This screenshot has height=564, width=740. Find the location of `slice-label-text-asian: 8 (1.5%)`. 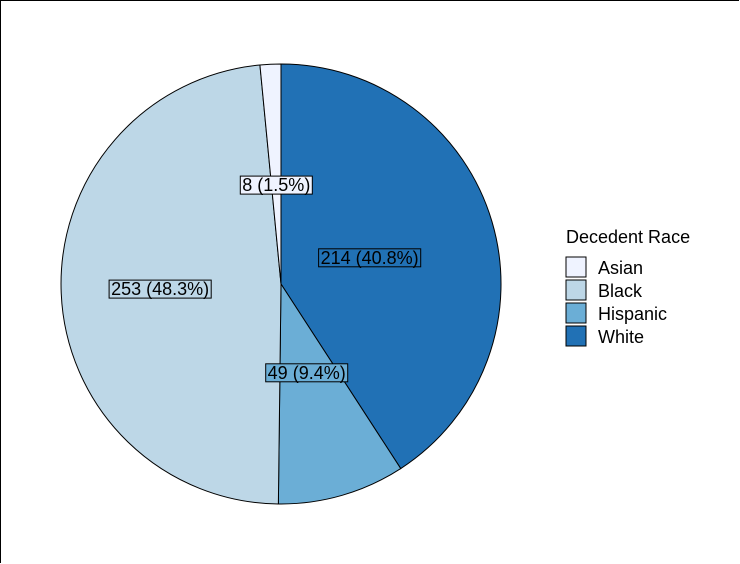

slice-label-text-asian: 8 (1.5%) is located at coordinates (276, 185).